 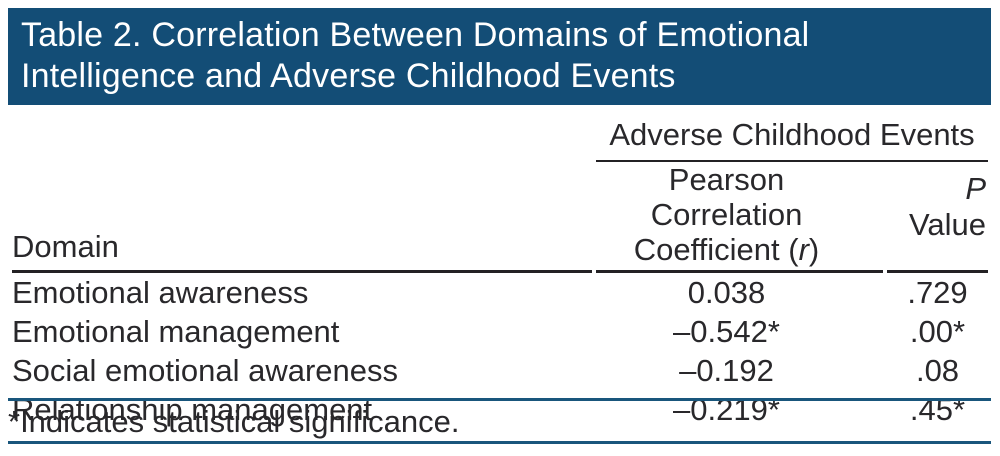 What do you see at coordinates (726, 331) in the screenshot?
I see `r-value-cell: –0.542*` at bounding box center [726, 331].